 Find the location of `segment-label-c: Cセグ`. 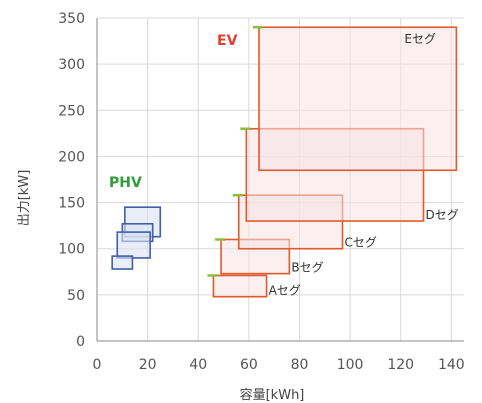

segment-label-c: Cセグ is located at coordinates (361, 243).